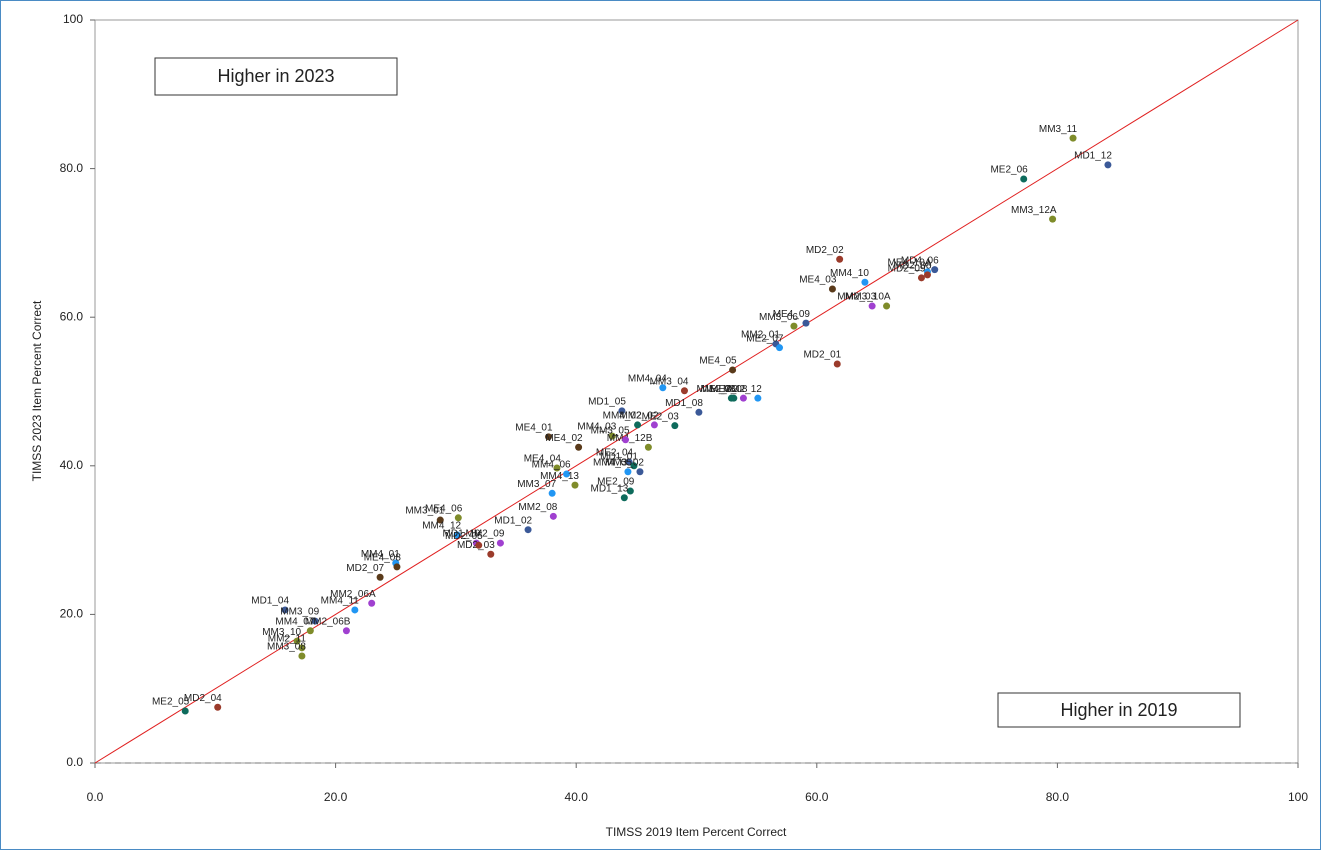 The height and width of the screenshot is (850, 1321). What do you see at coordinates (95, 797) in the screenshot?
I see `x-tick-label: 0.0` at bounding box center [95, 797].